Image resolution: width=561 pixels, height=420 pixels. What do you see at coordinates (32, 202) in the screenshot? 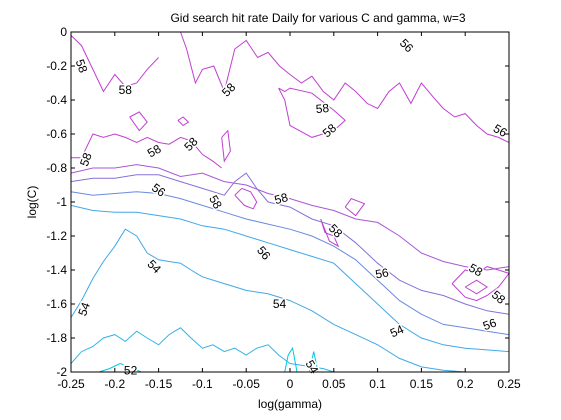
I see `y-axis-label: log(C)` at bounding box center [32, 202].